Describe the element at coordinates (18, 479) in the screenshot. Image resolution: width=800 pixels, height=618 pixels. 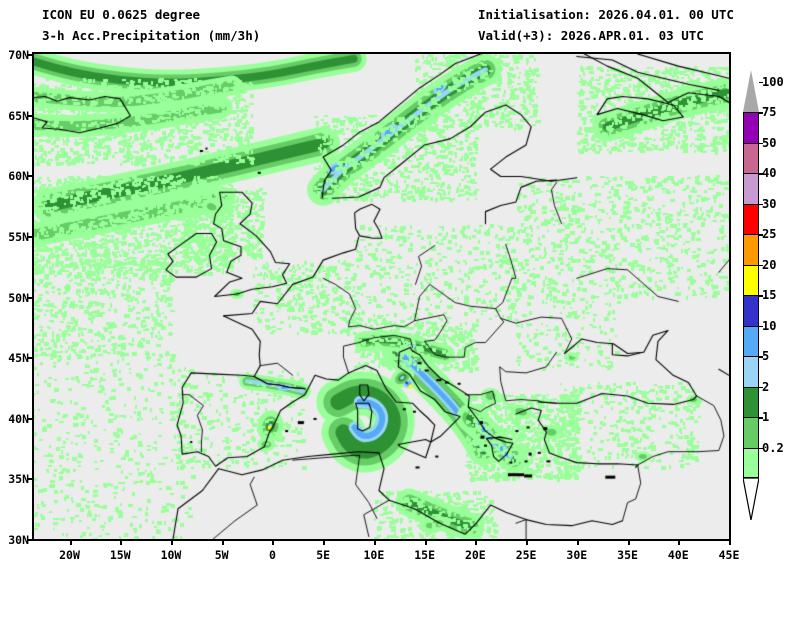
I see `latitude-tick-label: 35N` at that location.